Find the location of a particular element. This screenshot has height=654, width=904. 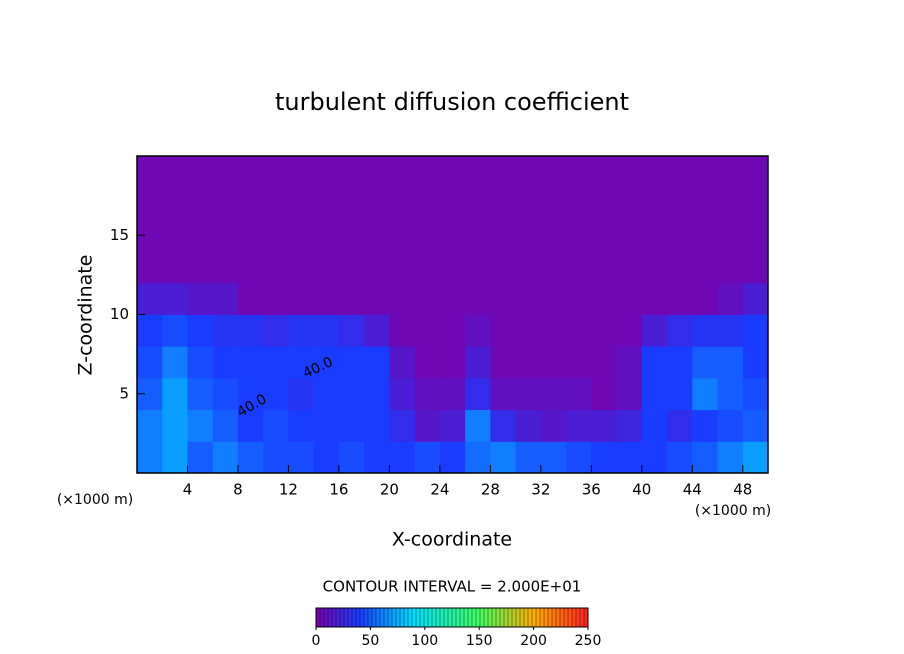

x-tick-label: 44 is located at coordinates (692, 490).